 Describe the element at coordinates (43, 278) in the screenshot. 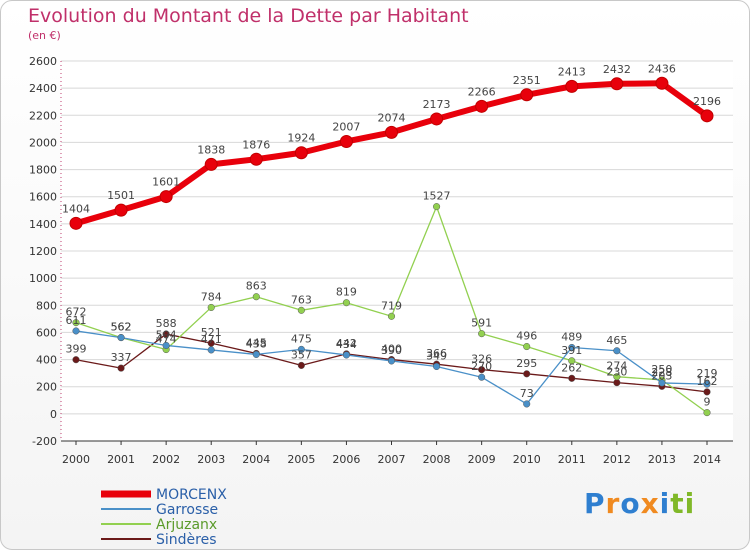

I see `y-tick-label: 1000` at that location.